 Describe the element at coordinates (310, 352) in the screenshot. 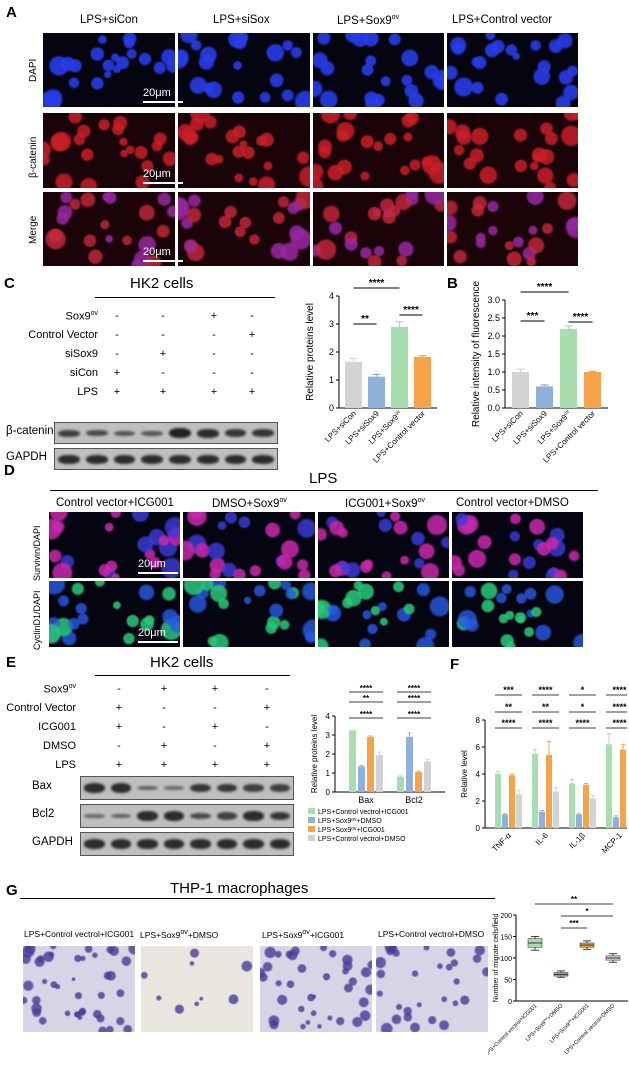

I see `c-chart-ylabel: Relative proteins level` at that location.